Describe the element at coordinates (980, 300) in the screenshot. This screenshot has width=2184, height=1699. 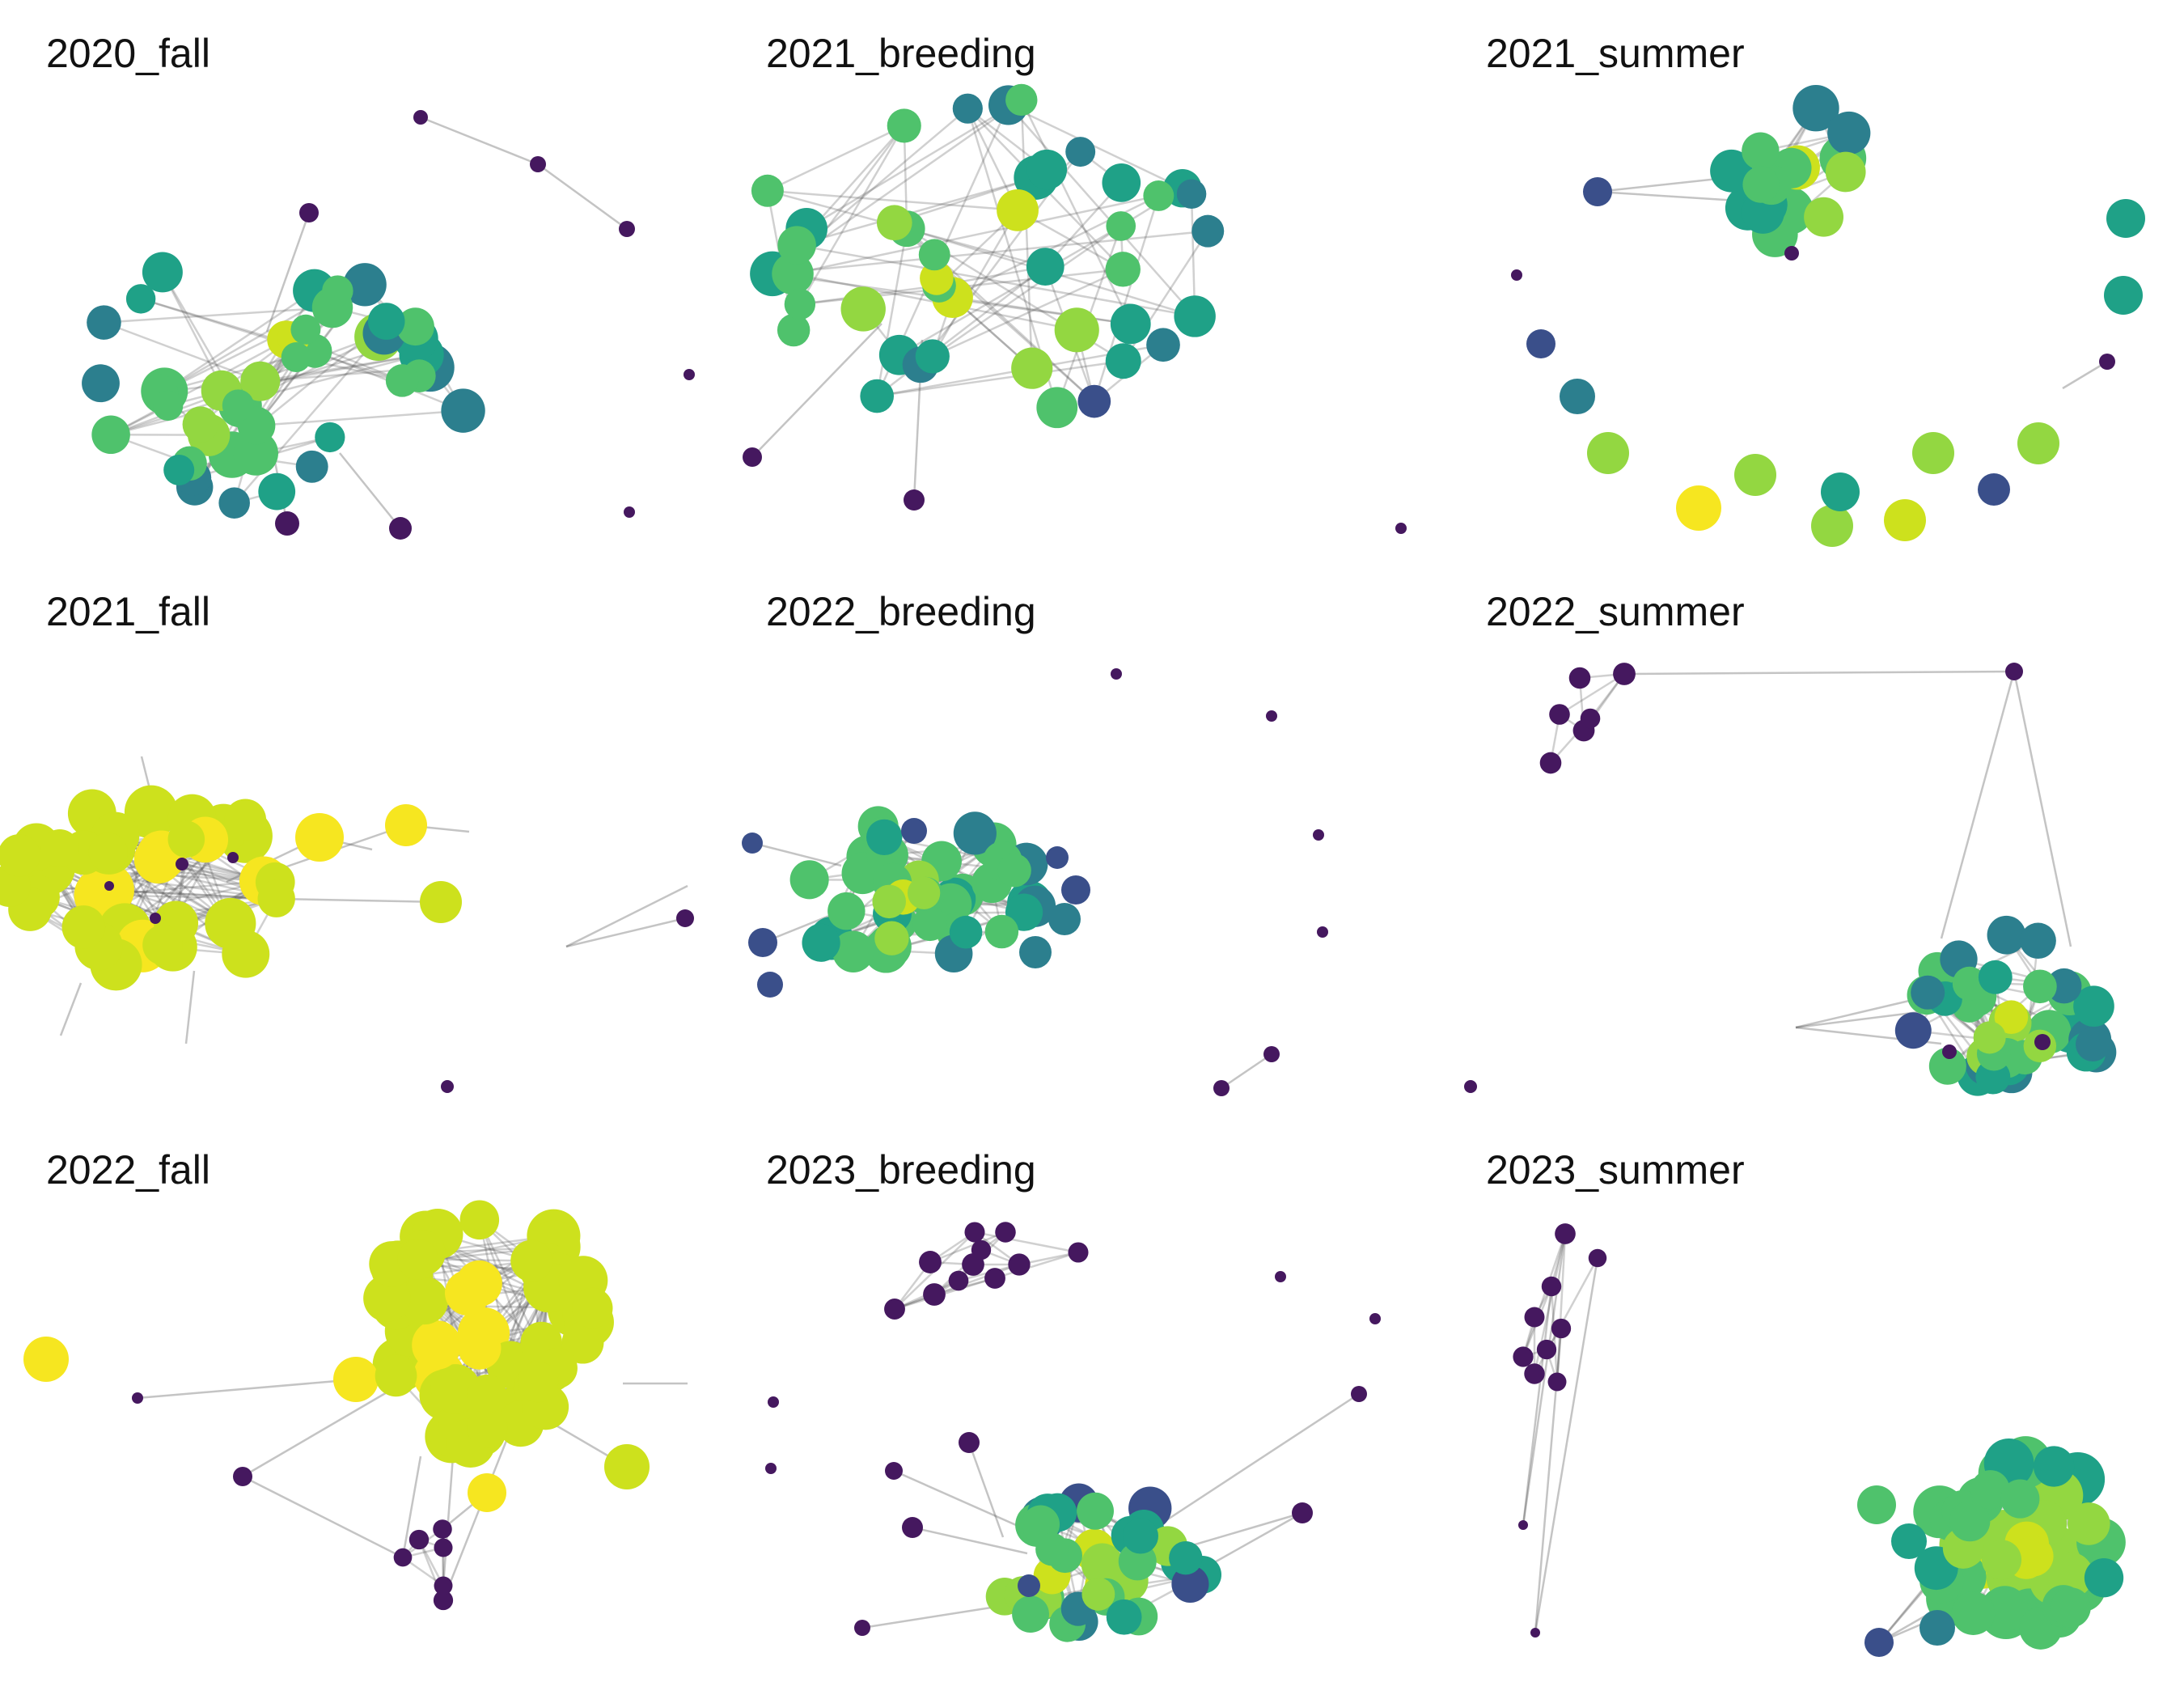
I see `edge-layer` at that location.